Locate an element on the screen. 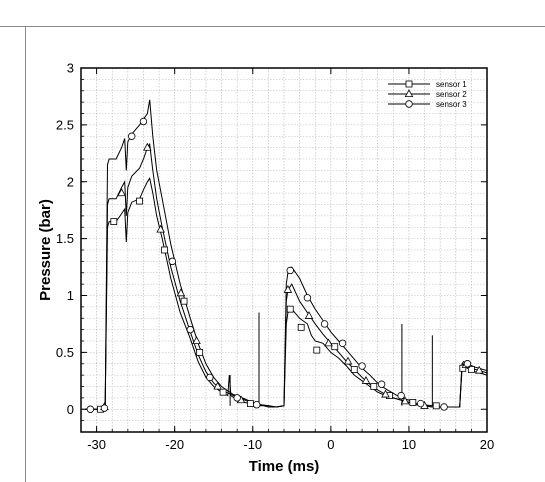  legend-label: sensor 2 is located at coordinates (451, 94).